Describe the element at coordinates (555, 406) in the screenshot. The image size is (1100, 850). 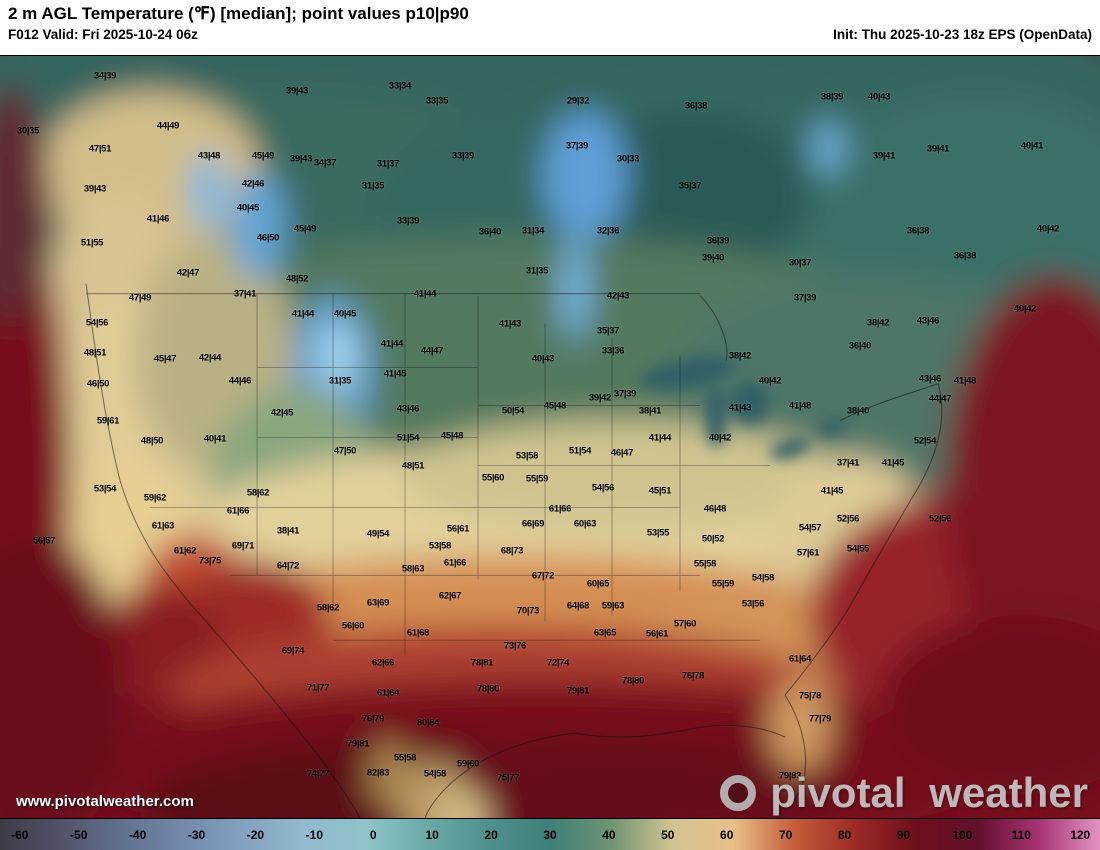
I see `point-value: 45|48` at that location.